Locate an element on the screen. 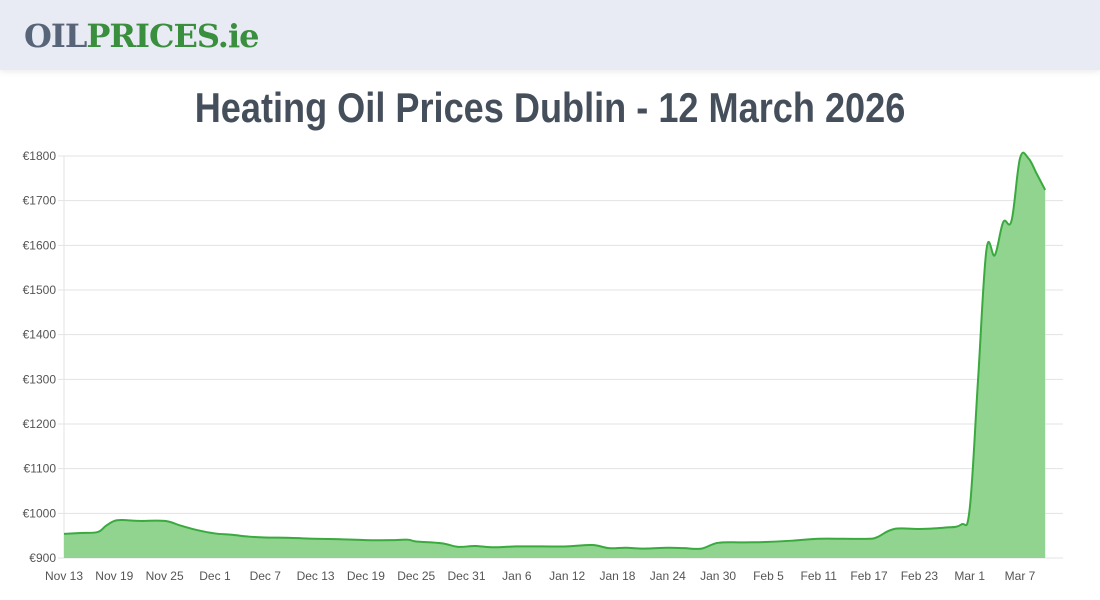  x-tick-label: Dec 13 is located at coordinates (316, 576).